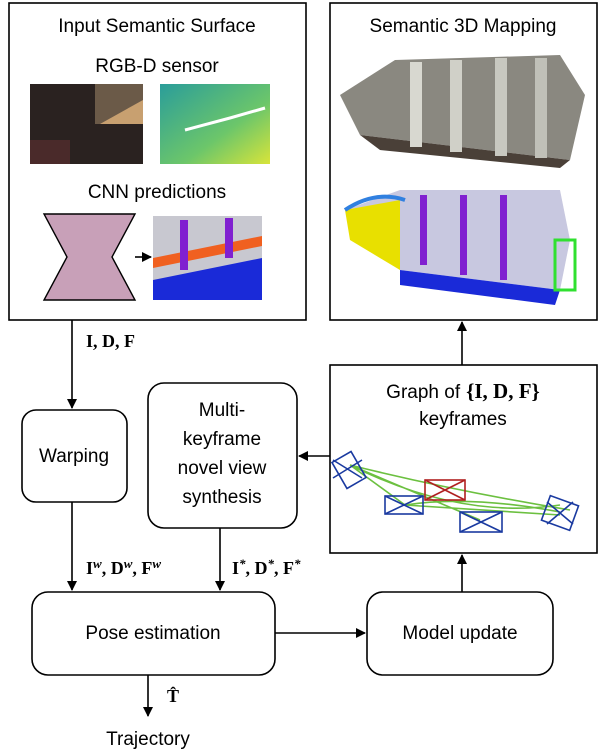 The height and width of the screenshot is (754, 603). Describe the element at coordinates (173, 696) in the screenshot. I see `edge-label-pose: T̂` at that location.